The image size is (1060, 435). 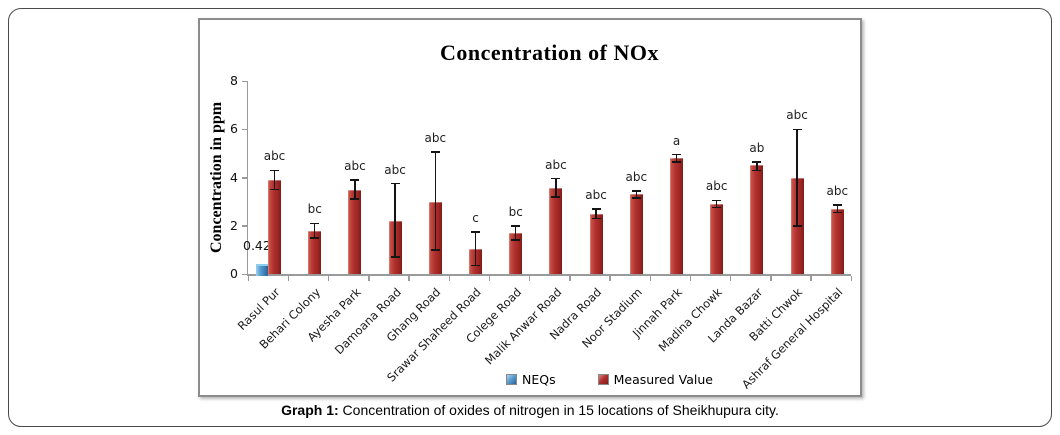 What do you see at coordinates (234, 129) in the screenshot?
I see `y-tick-label: 6` at bounding box center [234, 129].